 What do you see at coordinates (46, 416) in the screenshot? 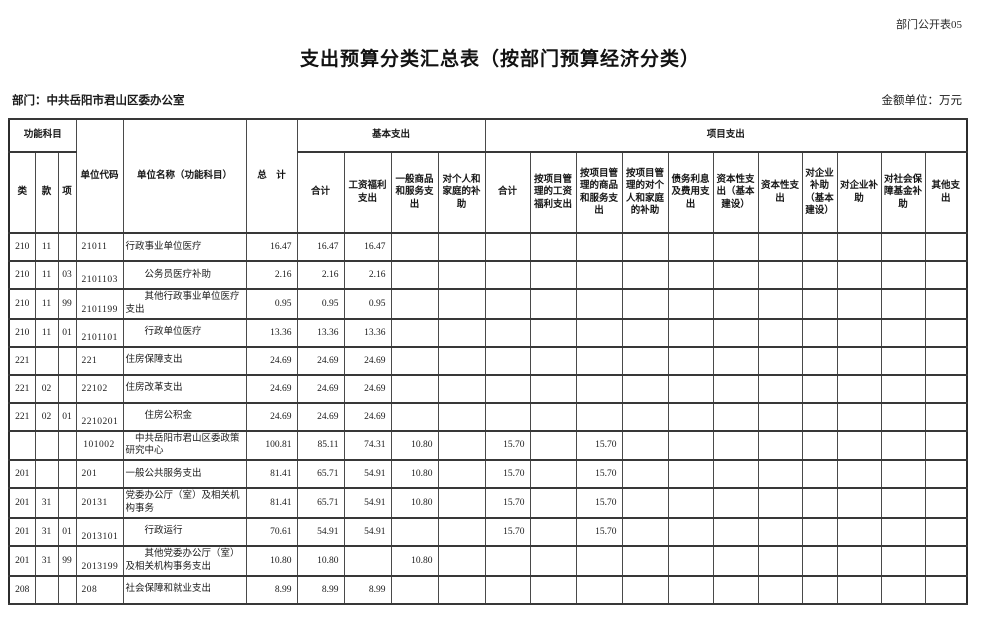
I see `func-section-cell: 02` at bounding box center [46, 416].